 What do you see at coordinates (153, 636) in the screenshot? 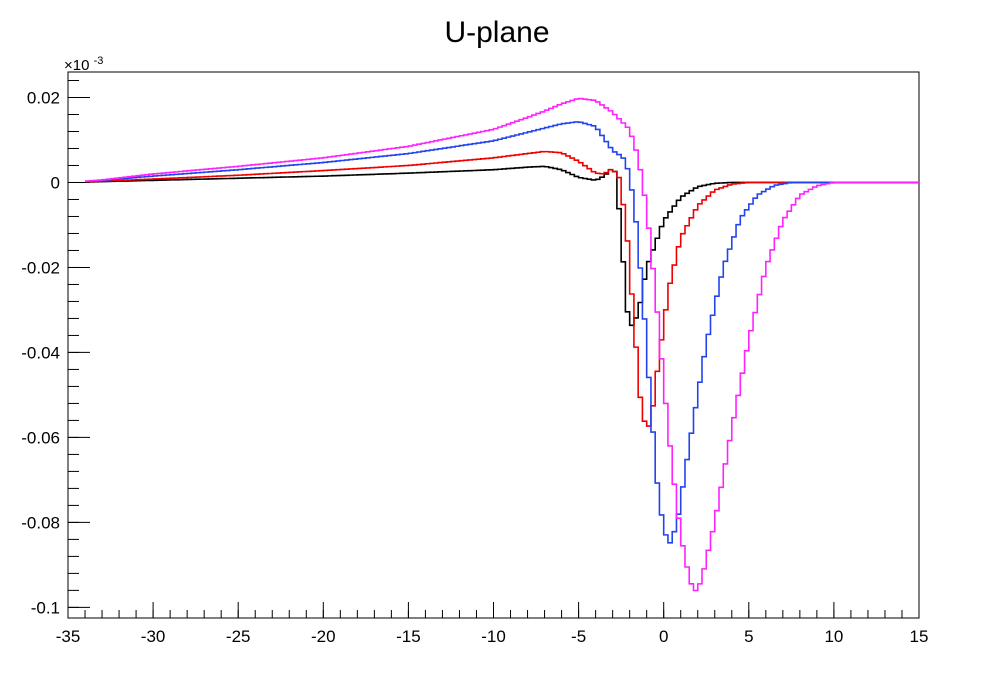
I see `x-tick-label: -30` at bounding box center [153, 636].